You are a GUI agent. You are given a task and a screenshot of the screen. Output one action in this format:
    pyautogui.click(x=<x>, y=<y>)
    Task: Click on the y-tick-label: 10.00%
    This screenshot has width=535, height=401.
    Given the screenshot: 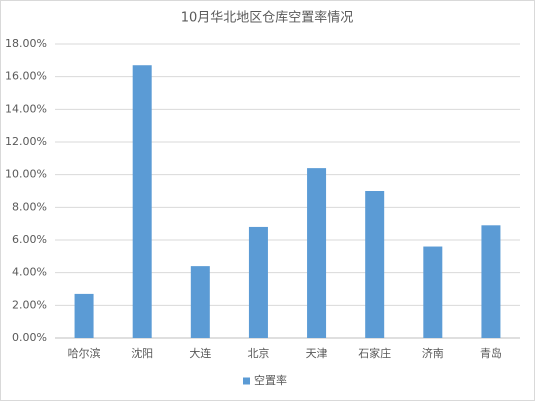 What is the action you would take?
    pyautogui.click(x=26, y=174)
    